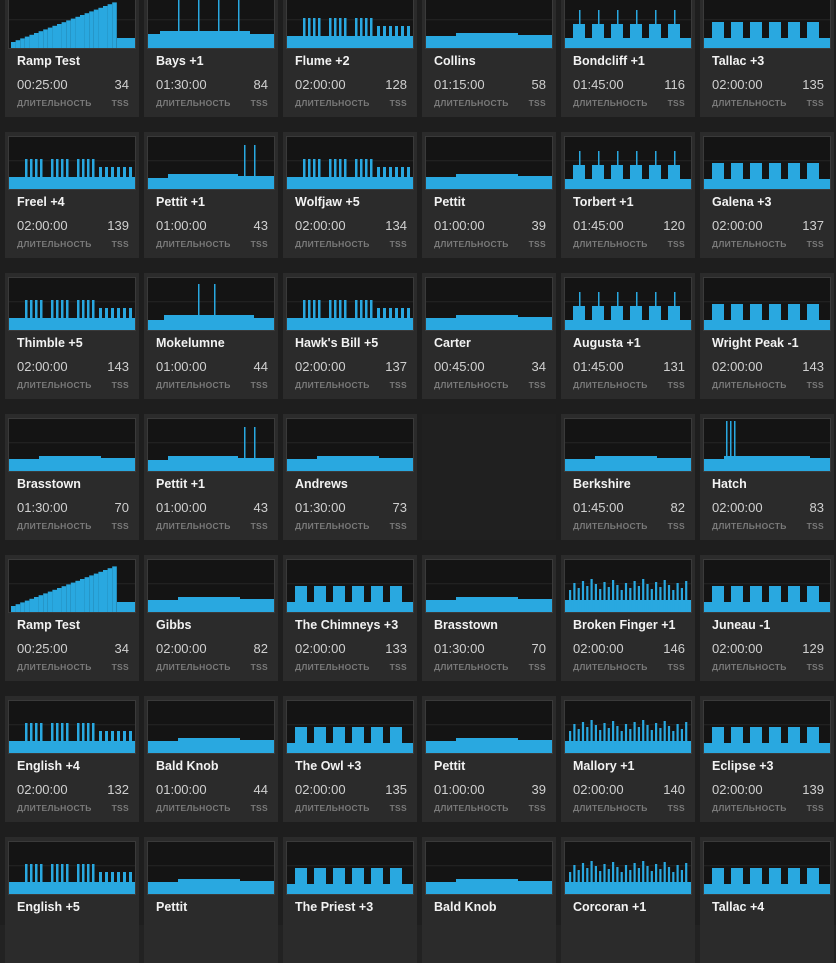 This screenshot has width=836, height=963. Describe the element at coordinates (489, 58) in the screenshot. I see `workout-card: Collins 01:15:00 58 ДЛИТЕЛЬНОСТЬ TSS` at that location.